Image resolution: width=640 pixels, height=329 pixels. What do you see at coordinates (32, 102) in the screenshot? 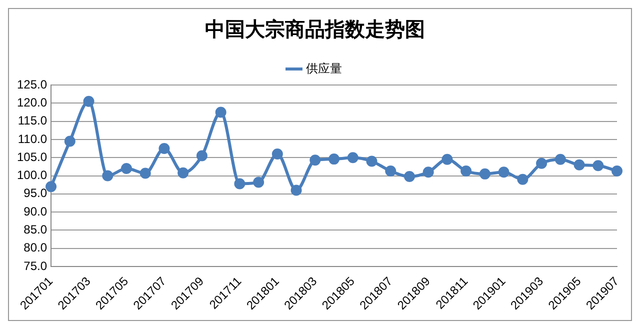
I see `y-tick-label: 120.0` at bounding box center [32, 102].